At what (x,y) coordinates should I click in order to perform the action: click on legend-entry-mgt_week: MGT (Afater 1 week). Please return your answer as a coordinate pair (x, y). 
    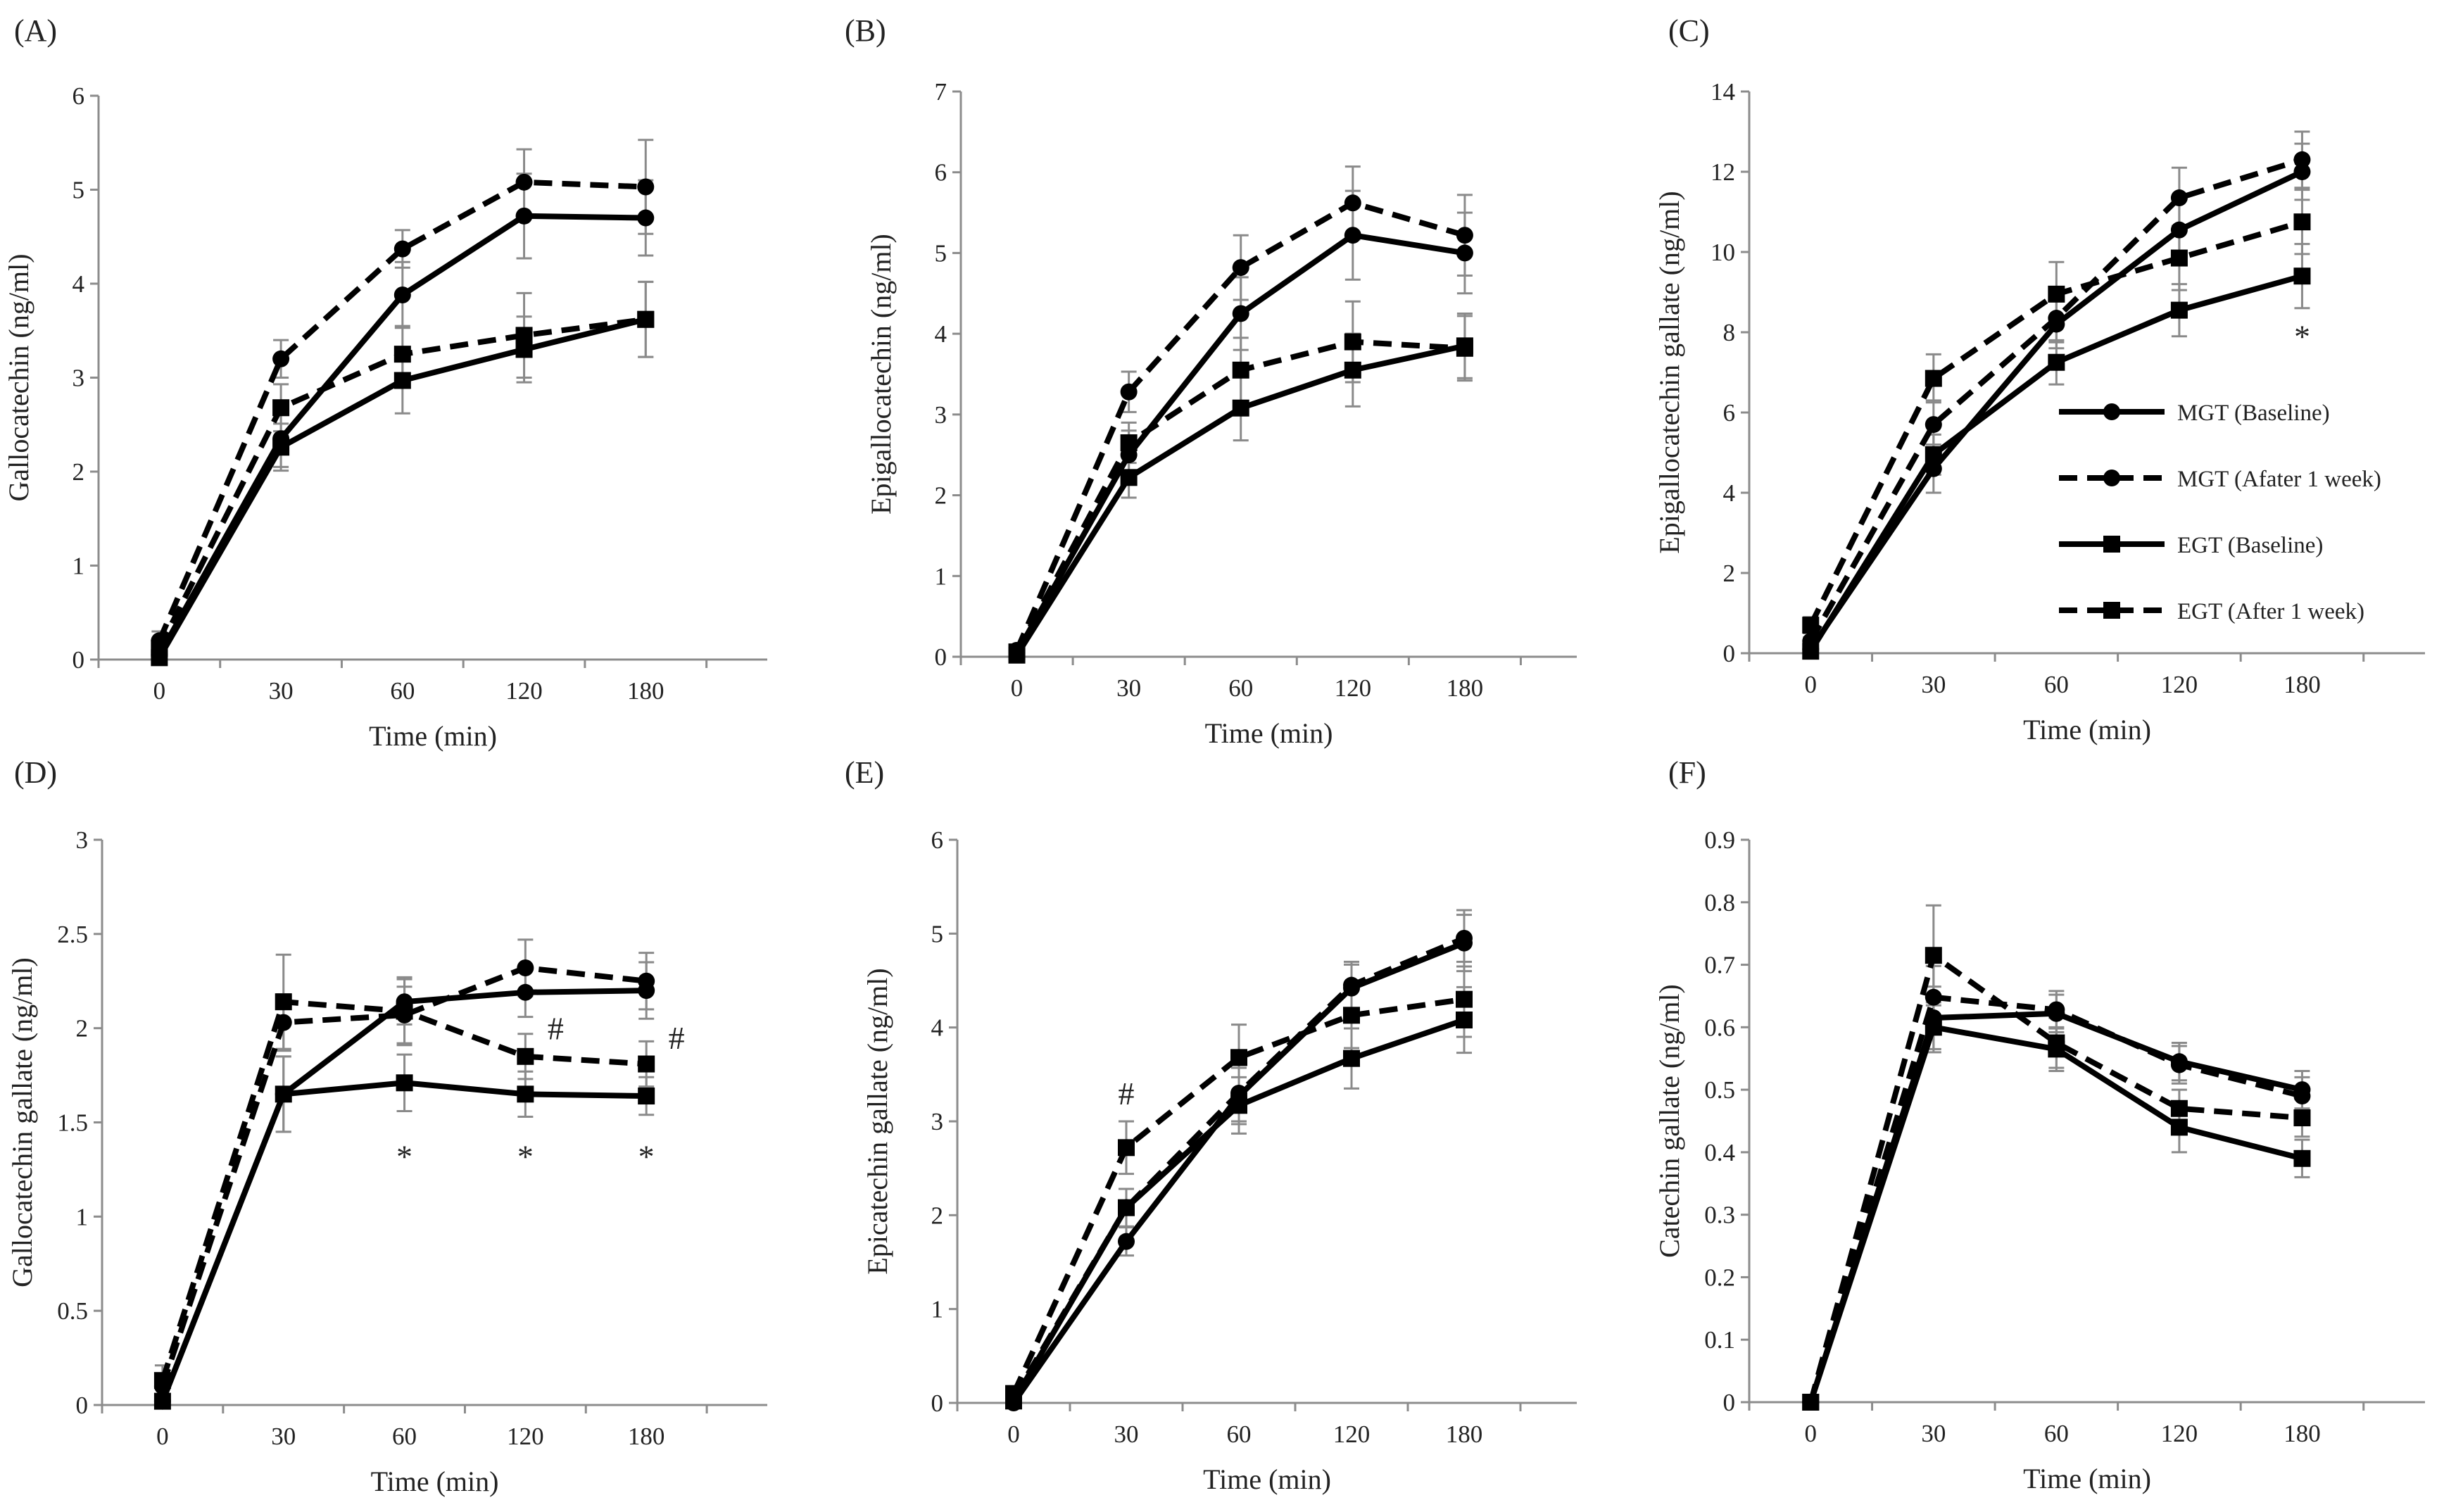
    Looking at the image, I should click on (2220, 480).